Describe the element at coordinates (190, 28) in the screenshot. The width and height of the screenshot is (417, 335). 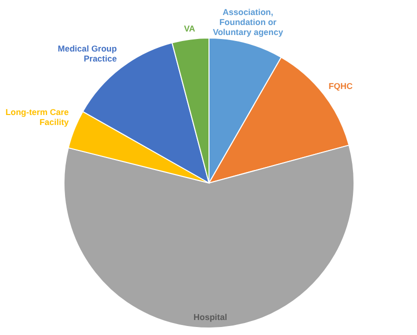
I see `slice-label: VA` at that location.